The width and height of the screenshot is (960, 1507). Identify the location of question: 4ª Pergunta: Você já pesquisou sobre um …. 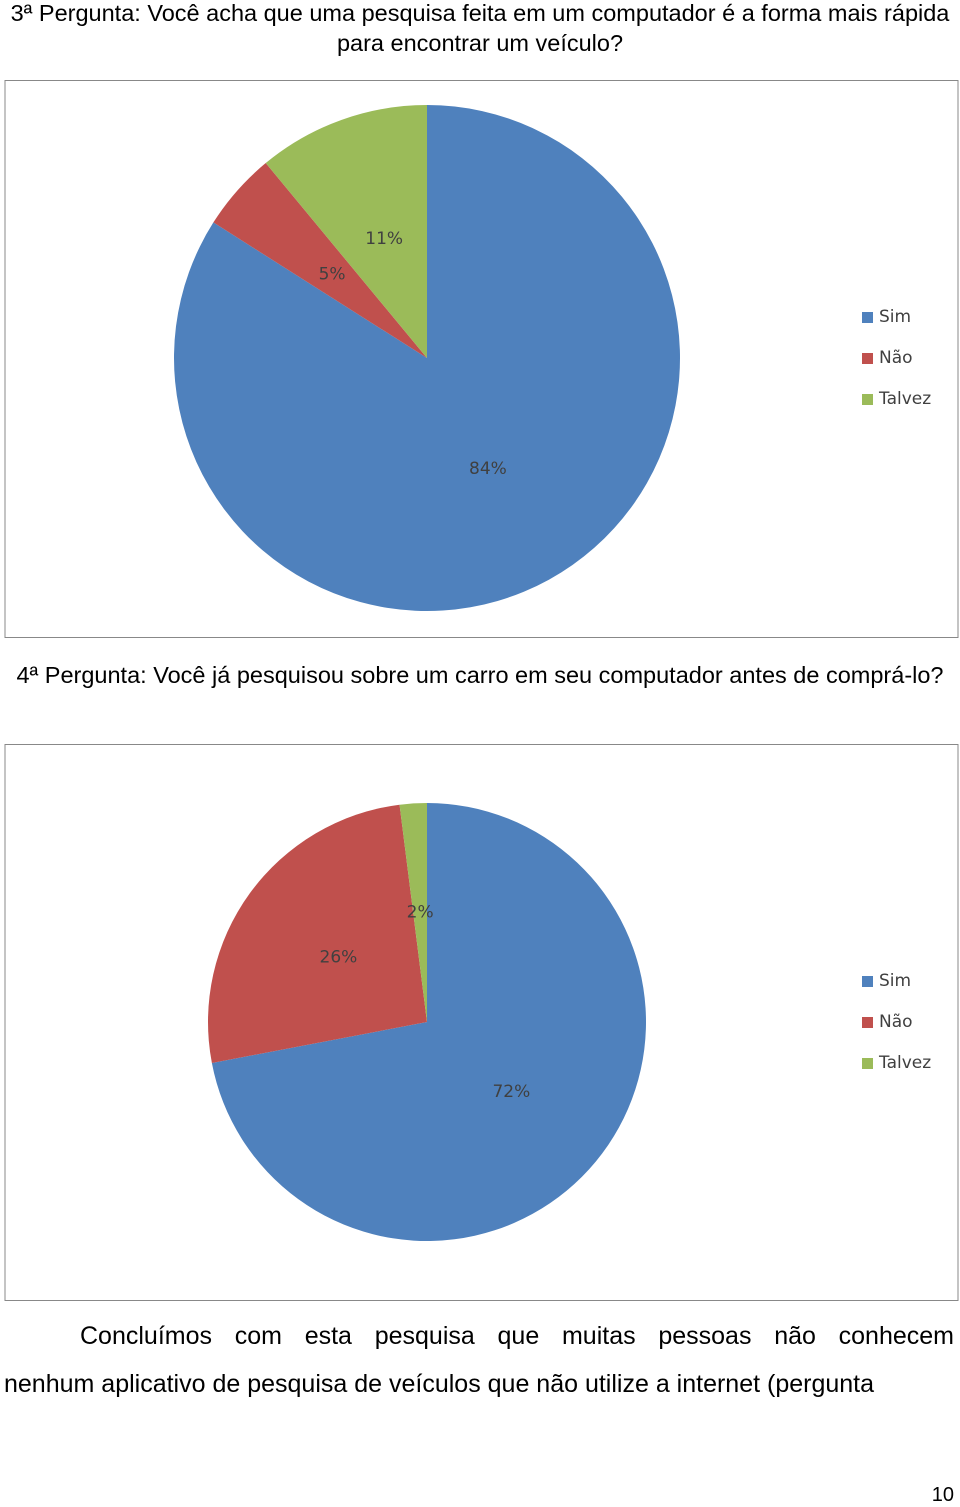
(480, 675).